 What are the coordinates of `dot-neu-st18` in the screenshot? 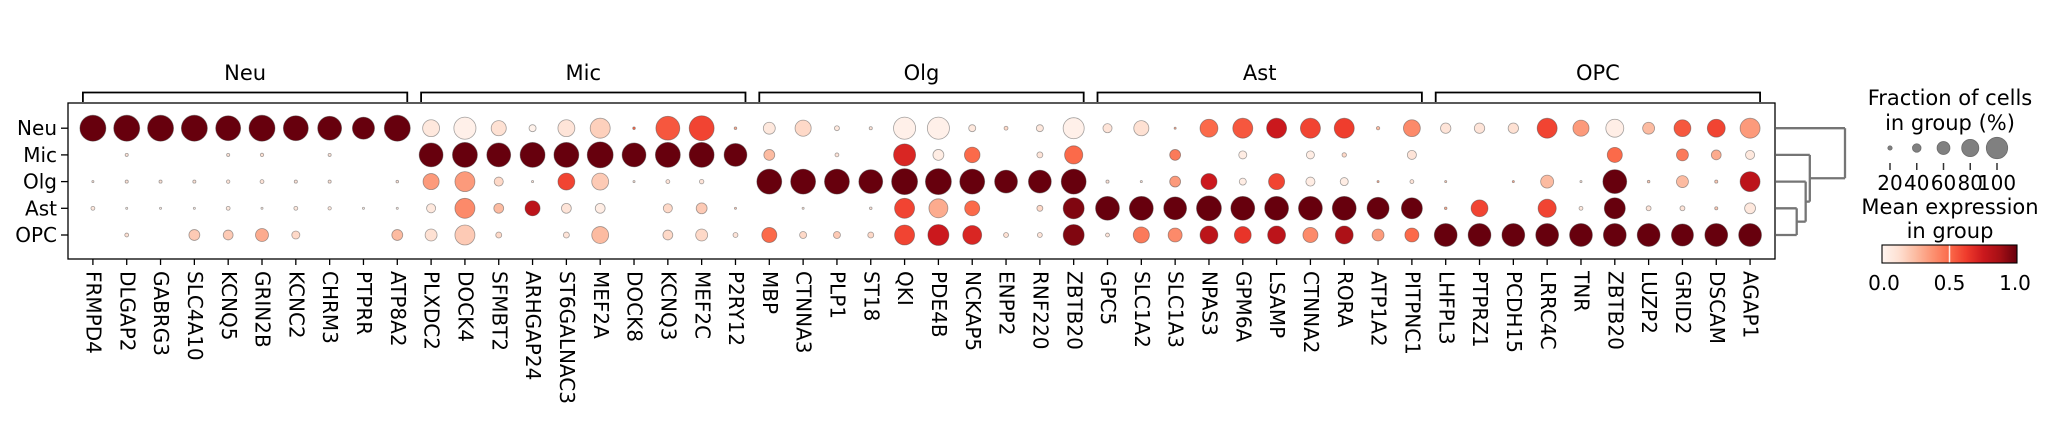 It's located at (870, 128).